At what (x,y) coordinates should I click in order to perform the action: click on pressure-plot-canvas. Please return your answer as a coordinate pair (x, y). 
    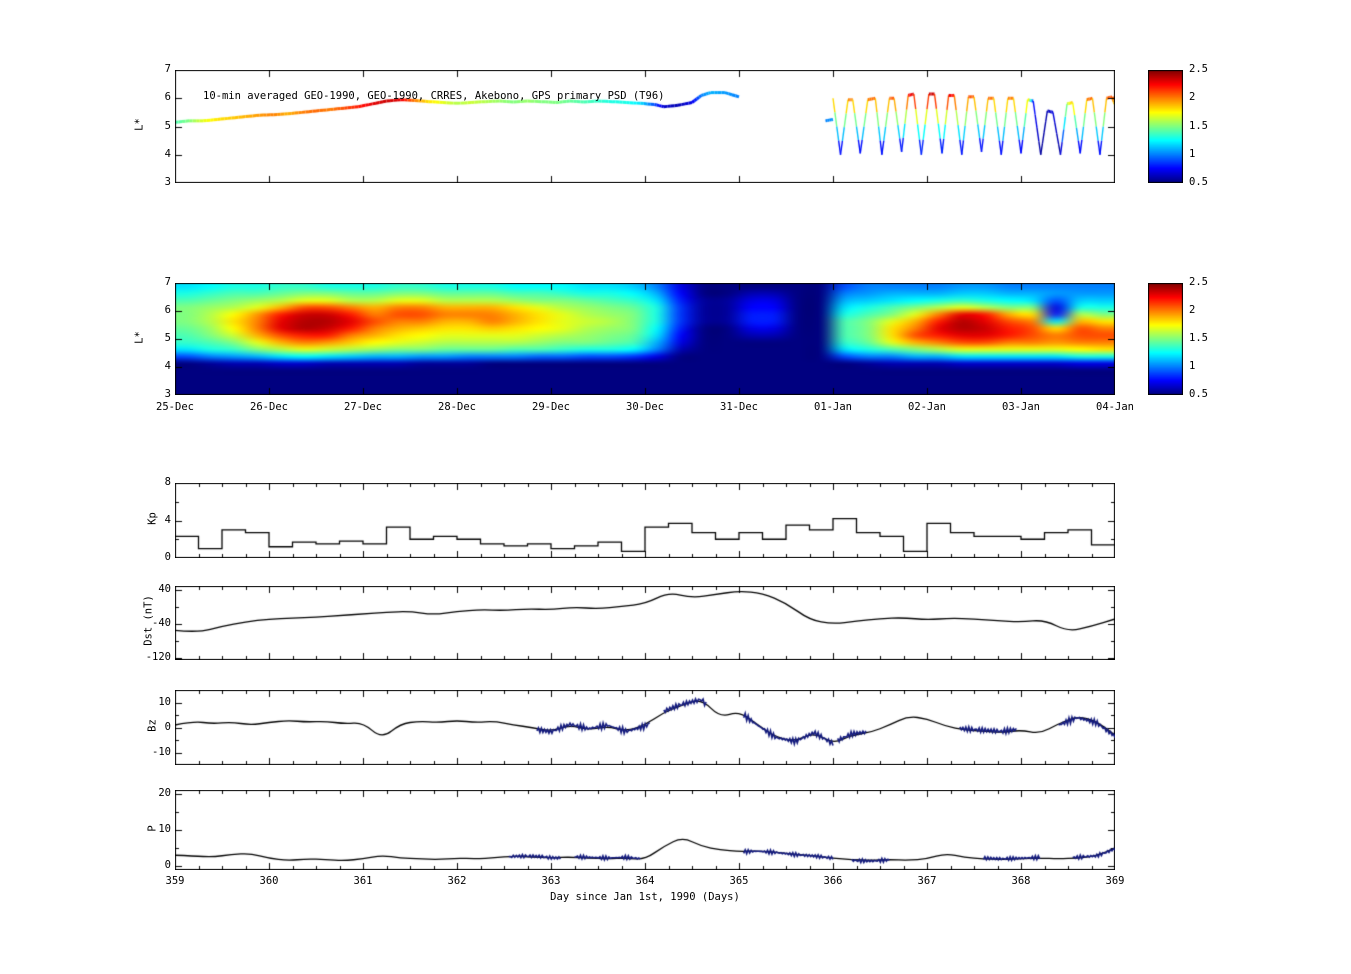
    Looking at the image, I should click on (645, 830).